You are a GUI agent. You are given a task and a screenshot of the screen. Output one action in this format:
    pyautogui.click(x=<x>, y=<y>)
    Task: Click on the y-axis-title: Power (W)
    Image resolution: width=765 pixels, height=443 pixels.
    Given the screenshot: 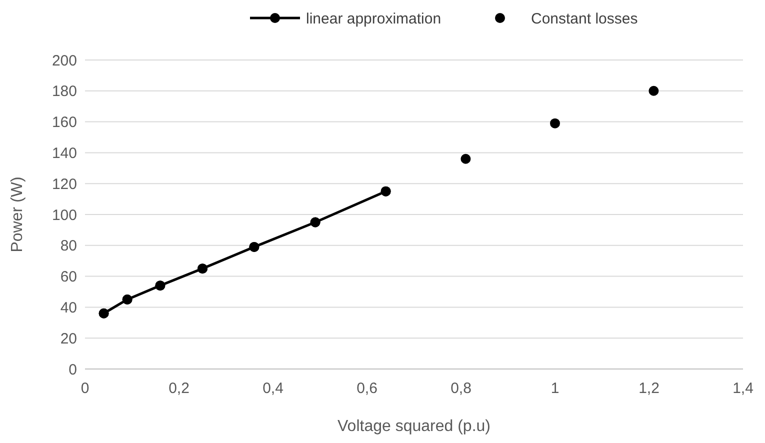 What is the action you would take?
    pyautogui.click(x=17, y=214)
    